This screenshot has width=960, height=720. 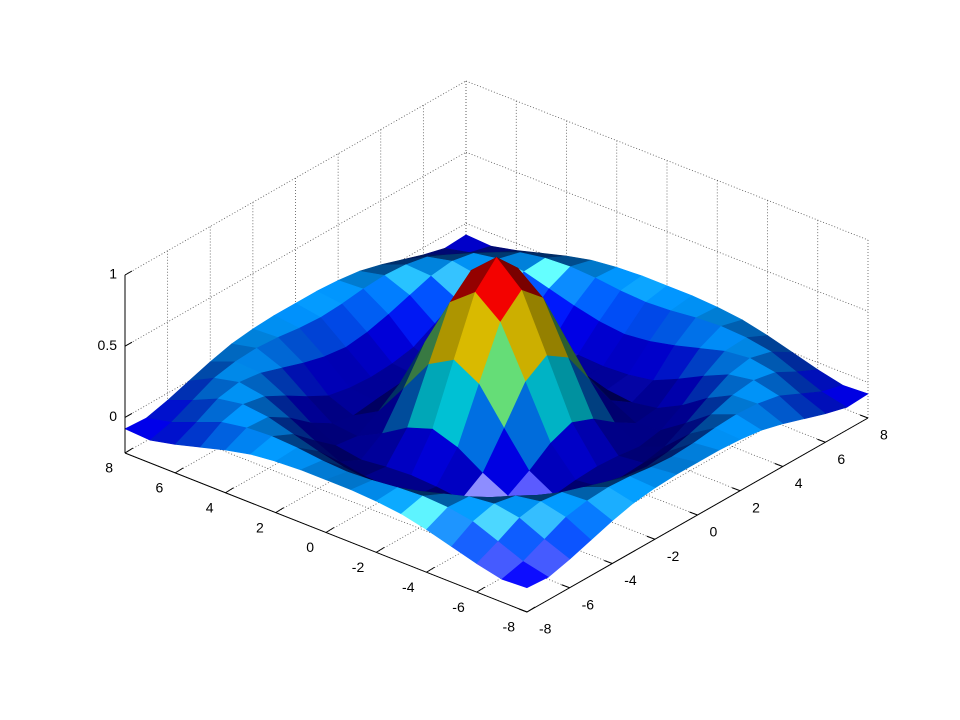 I want to click on x-tick-label: 6, so click(x=841, y=459).